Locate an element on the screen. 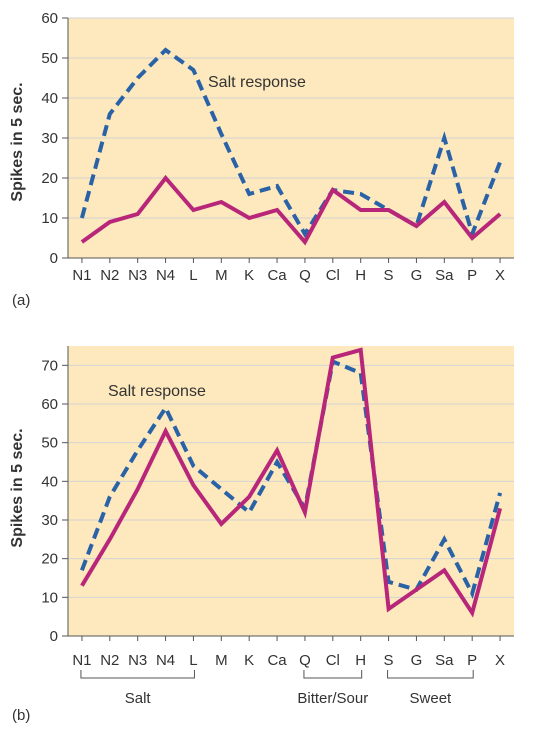 The width and height of the screenshot is (548, 733). panel-label: (b) is located at coordinates (21, 715).